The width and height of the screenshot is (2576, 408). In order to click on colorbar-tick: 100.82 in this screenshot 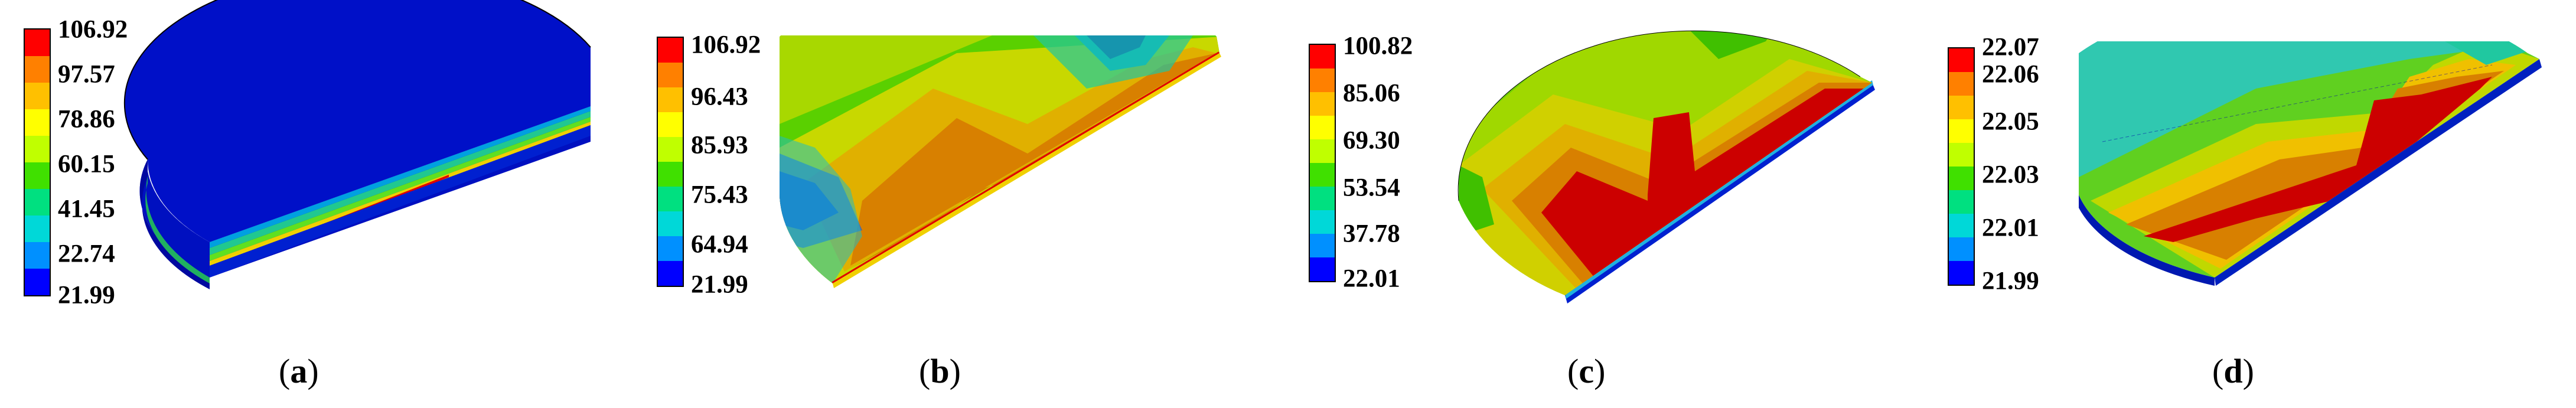, I will do `click(1378, 46)`.